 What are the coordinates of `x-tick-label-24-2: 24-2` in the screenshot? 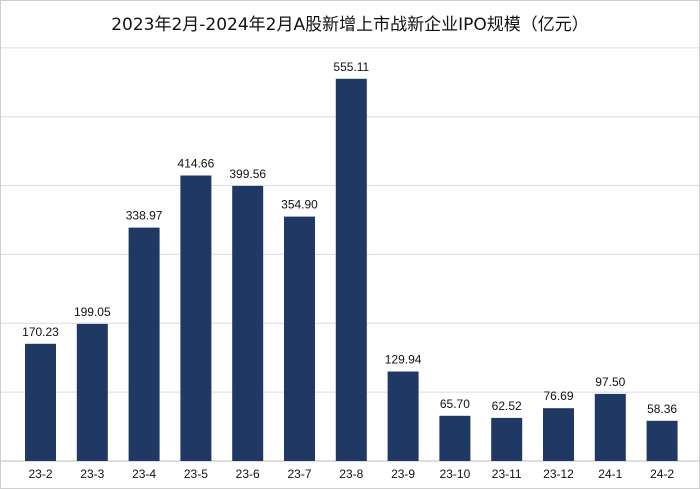 It's located at (662, 474).